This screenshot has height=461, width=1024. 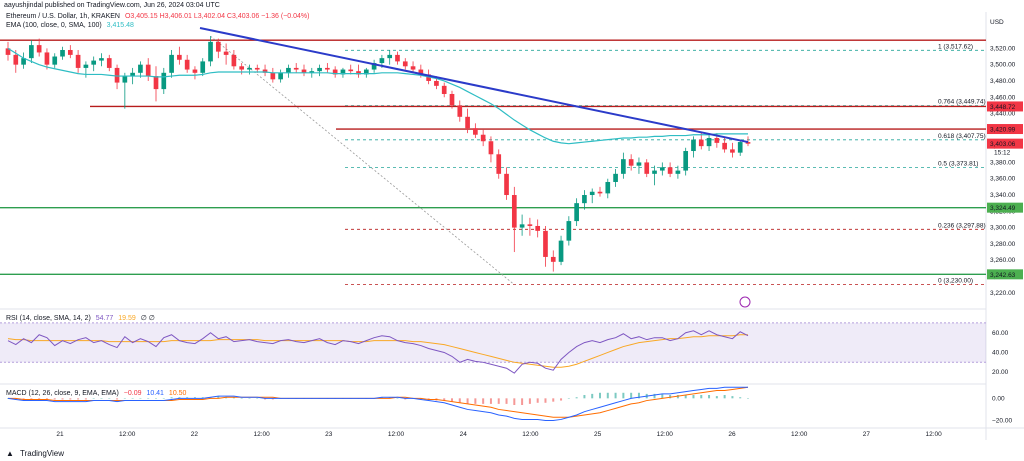 What do you see at coordinates (127, 318) in the screenshot?
I see `rsi-value-2: 19.59` at bounding box center [127, 318].